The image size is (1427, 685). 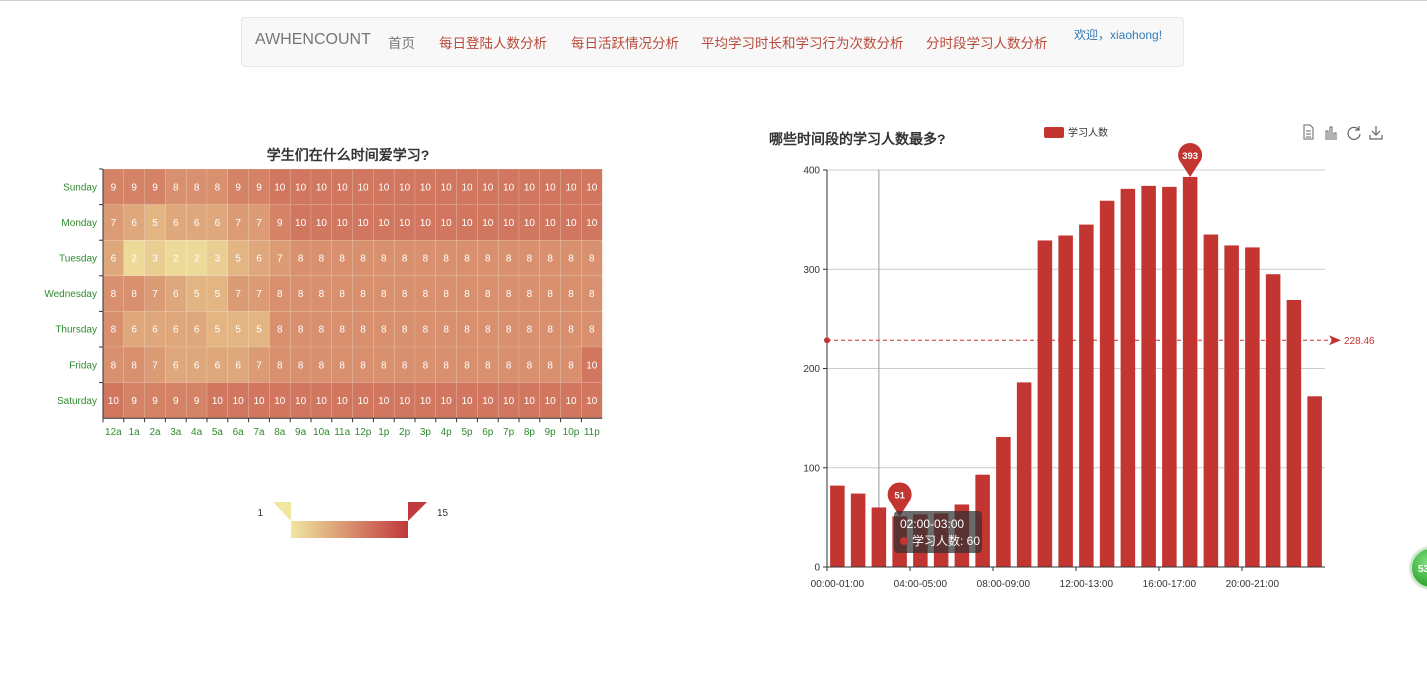 I want to click on legend-swatch, so click(x=1054, y=132).